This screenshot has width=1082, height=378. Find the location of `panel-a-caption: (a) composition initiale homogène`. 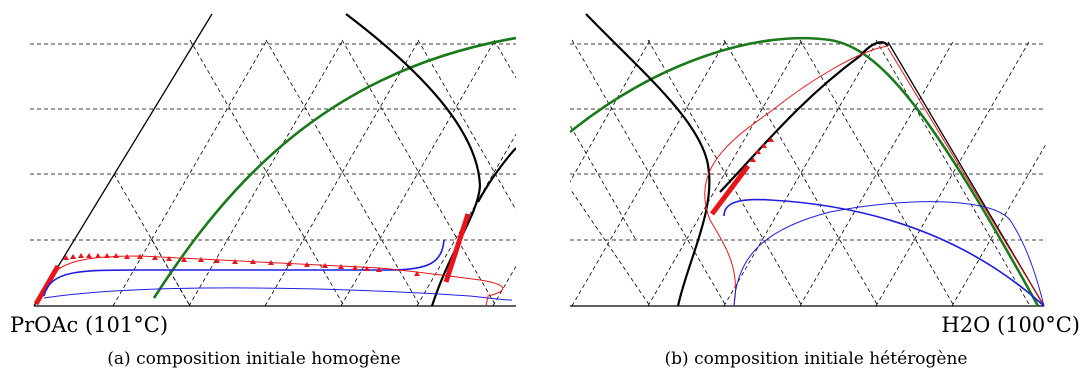

panel-a-caption: (a) composition initiale homogène is located at coordinates (253, 359).